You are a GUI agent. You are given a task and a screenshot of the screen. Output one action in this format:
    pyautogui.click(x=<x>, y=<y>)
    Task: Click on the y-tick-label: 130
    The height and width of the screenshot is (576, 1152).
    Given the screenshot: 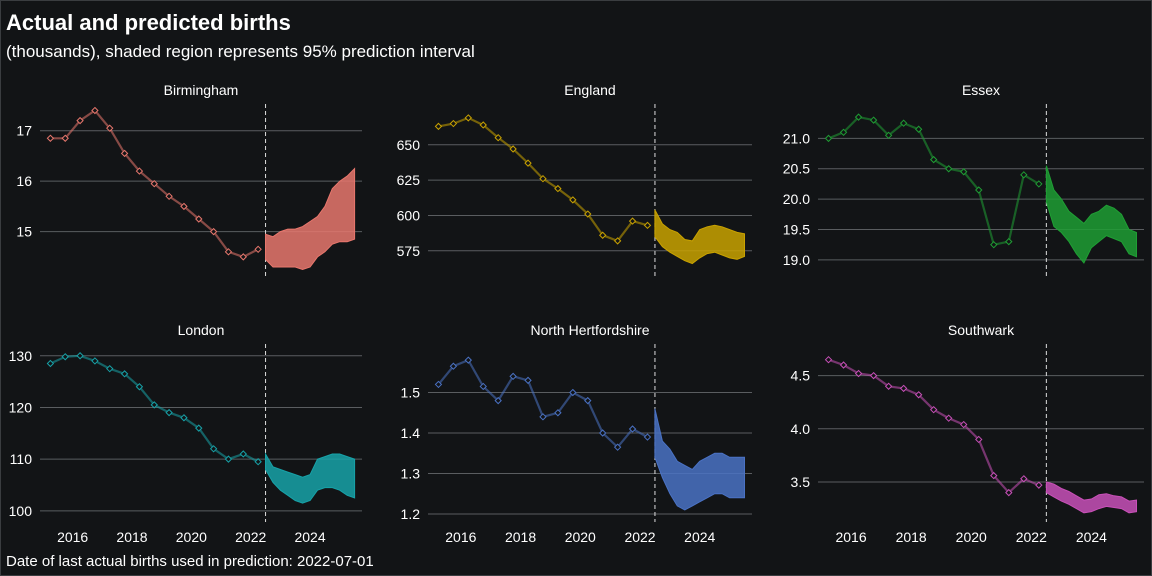 What is the action you would take?
    pyautogui.click(x=21, y=356)
    